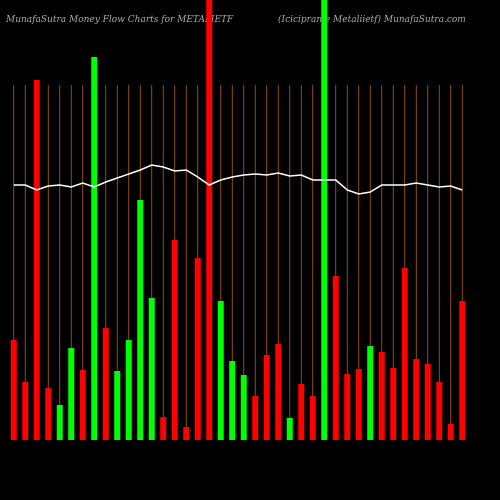  I want to click on line, so click(238, 179).